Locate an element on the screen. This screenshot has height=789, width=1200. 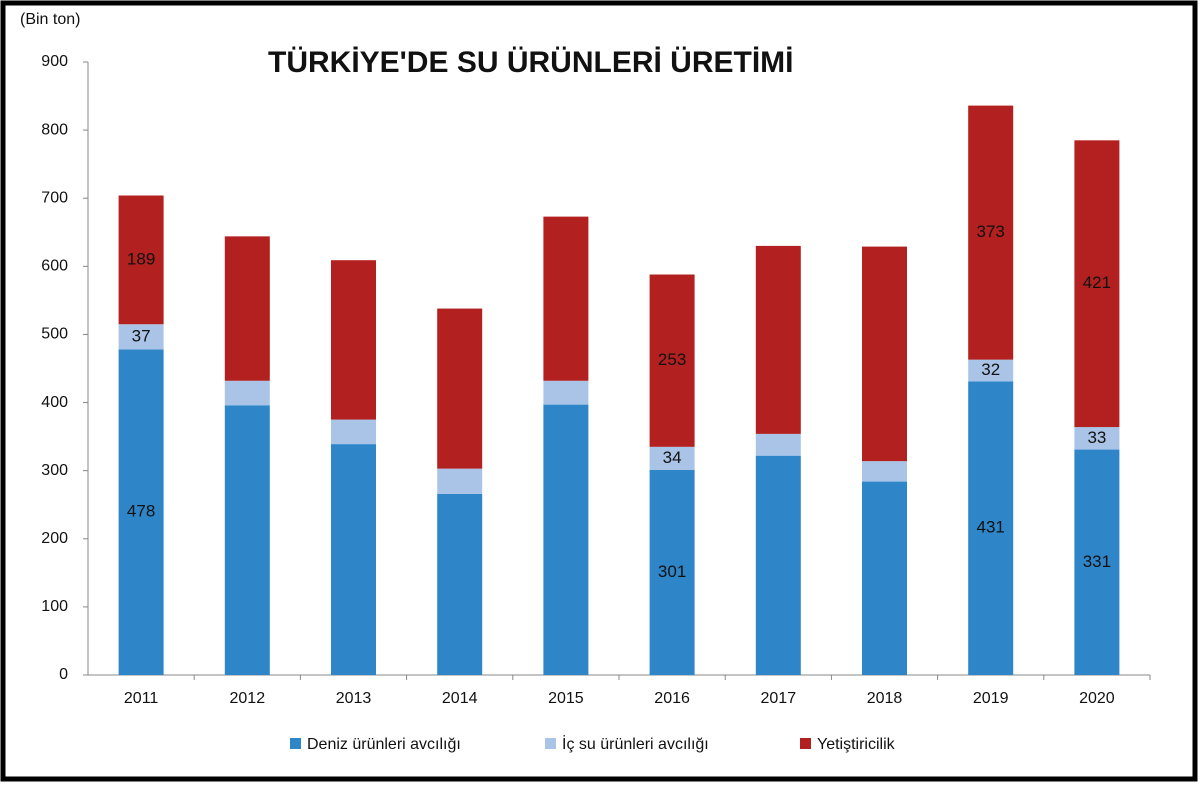
data-label: 421 is located at coordinates (1097, 282).